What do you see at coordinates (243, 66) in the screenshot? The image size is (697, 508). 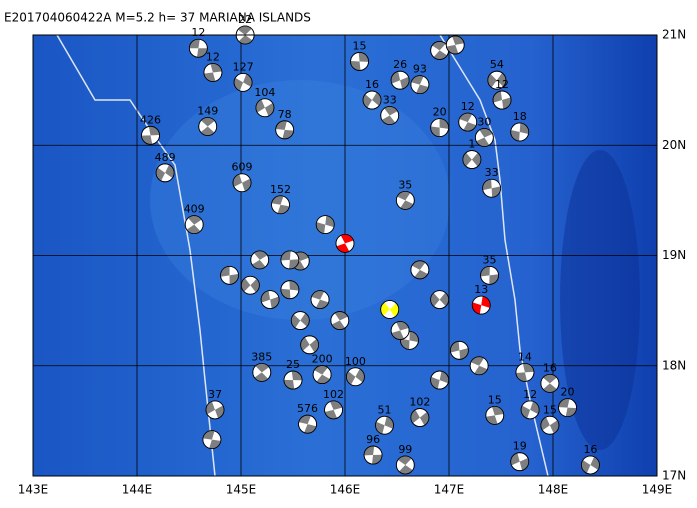 I see `depth-label: 127` at bounding box center [243, 66].